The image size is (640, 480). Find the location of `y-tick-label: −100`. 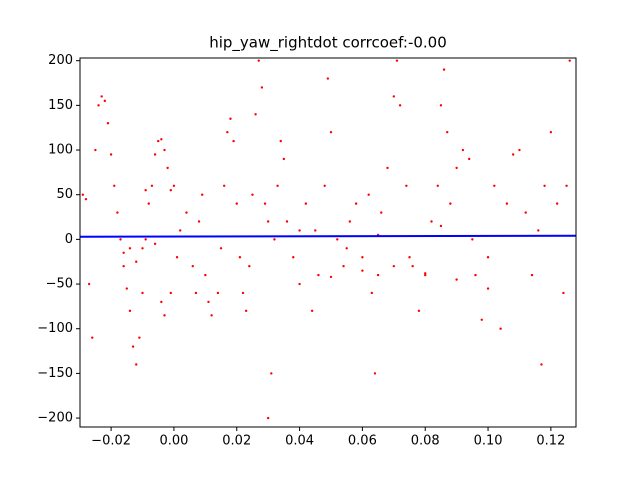

y-tick-label: −100 is located at coordinates (55, 328).